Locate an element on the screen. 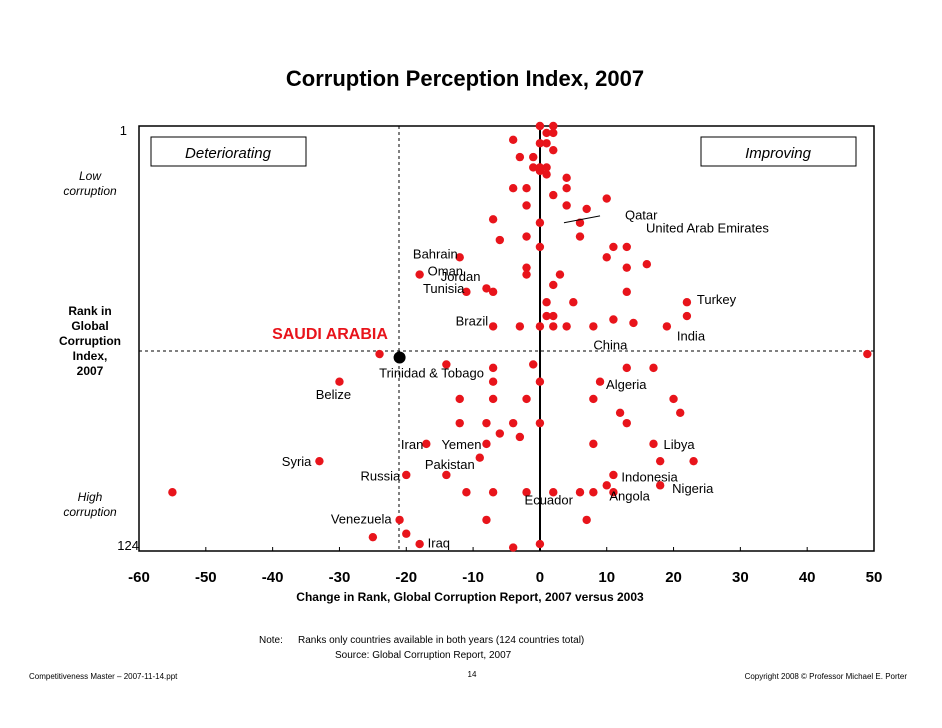  country-label: Iran is located at coordinates (412, 444).